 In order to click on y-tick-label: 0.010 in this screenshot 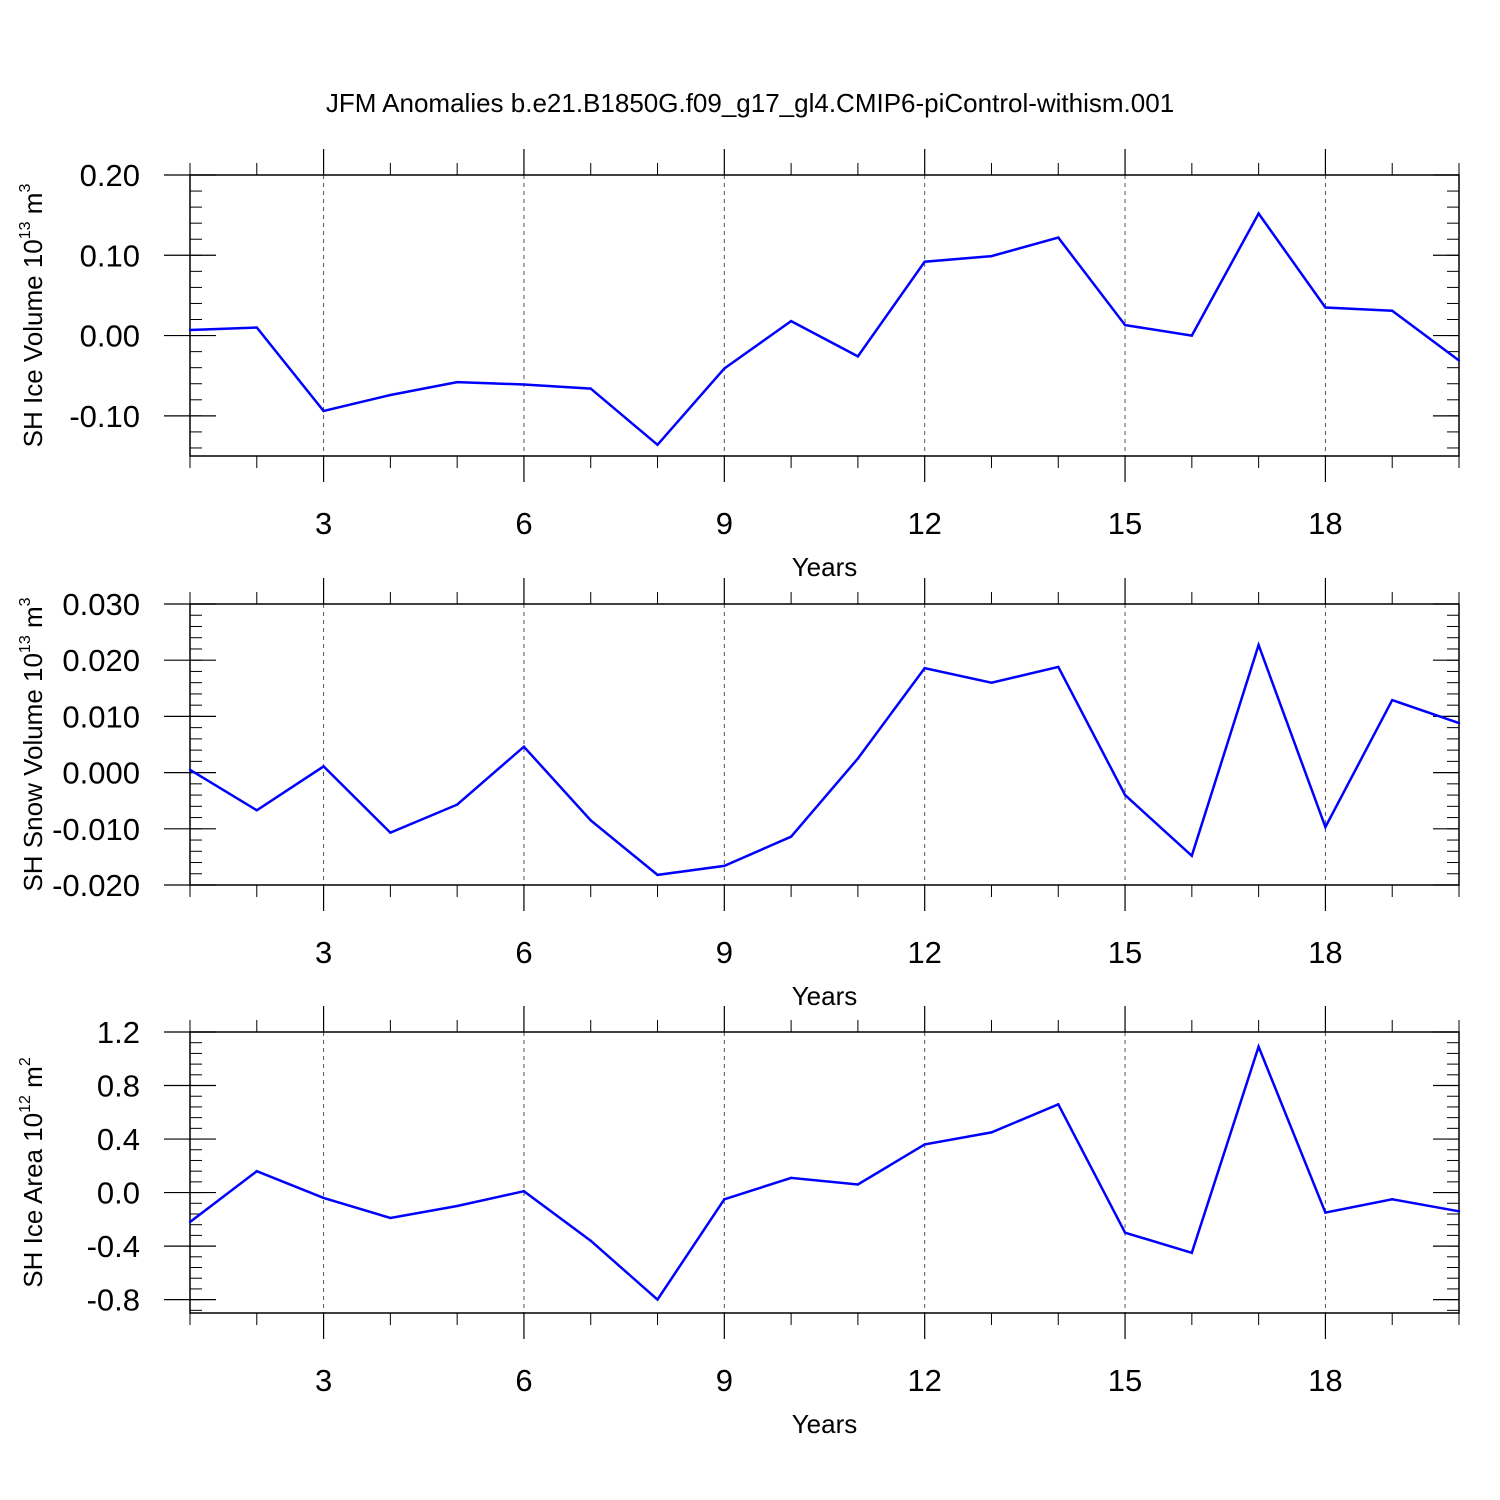, I will do `click(101, 716)`.